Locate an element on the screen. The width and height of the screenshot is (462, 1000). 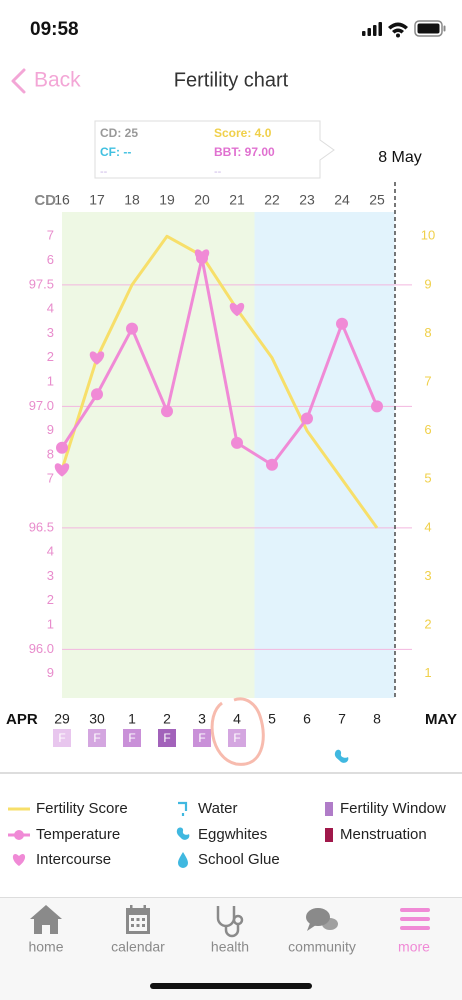
tab-label: calendar is located at coordinates (138, 947).